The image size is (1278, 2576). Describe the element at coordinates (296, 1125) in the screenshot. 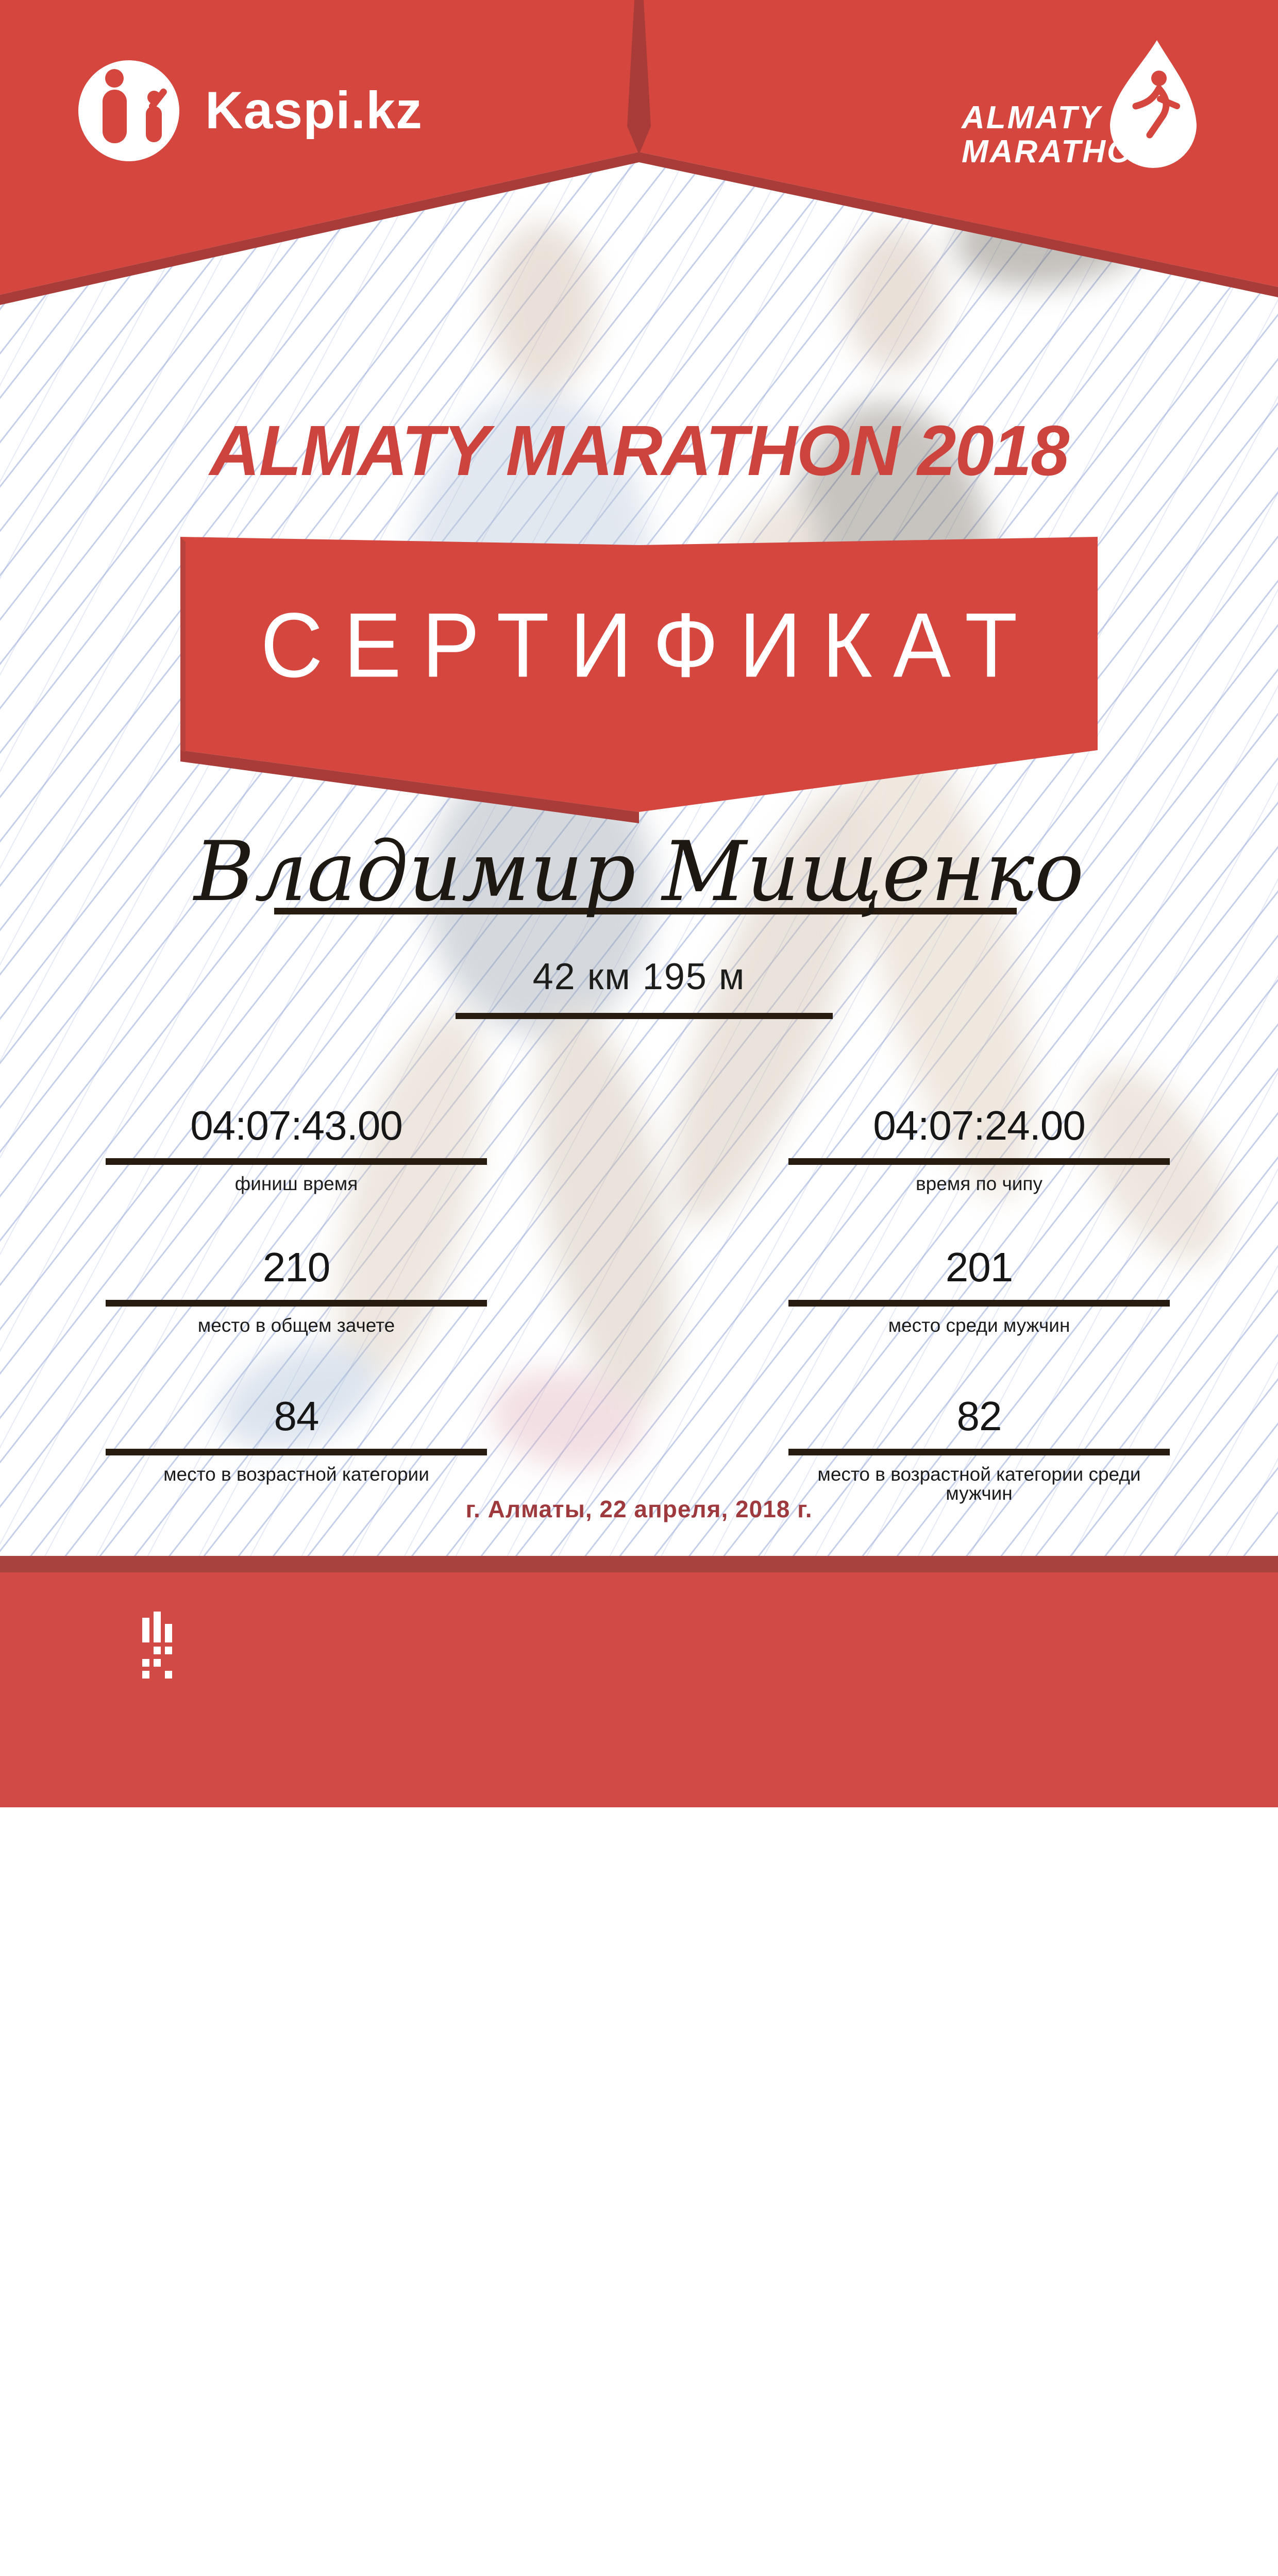

I see `finish-time-value: 04:07:43.00` at that location.